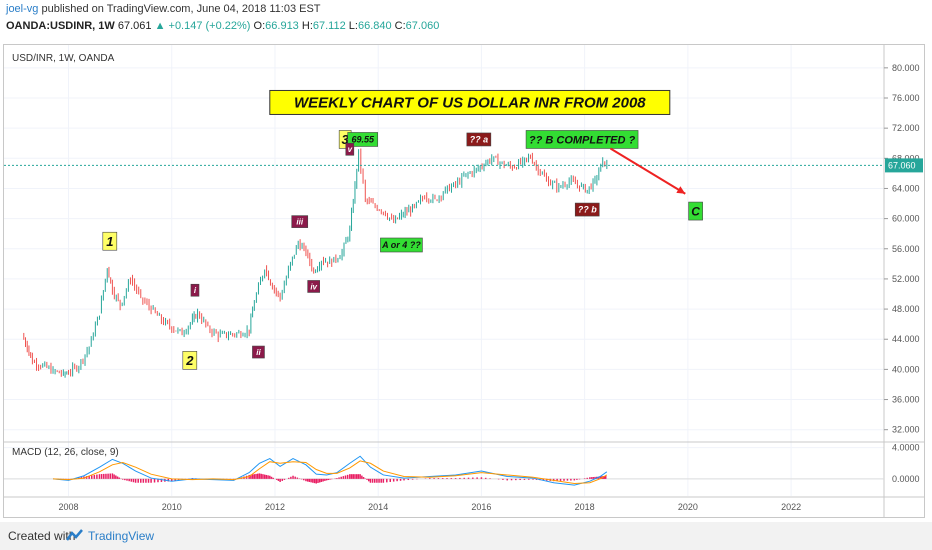 The height and width of the screenshot is (550, 932). What do you see at coordinates (585, 507) in the screenshot?
I see `x-tick-label: 2018` at bounding box center [585, 507].